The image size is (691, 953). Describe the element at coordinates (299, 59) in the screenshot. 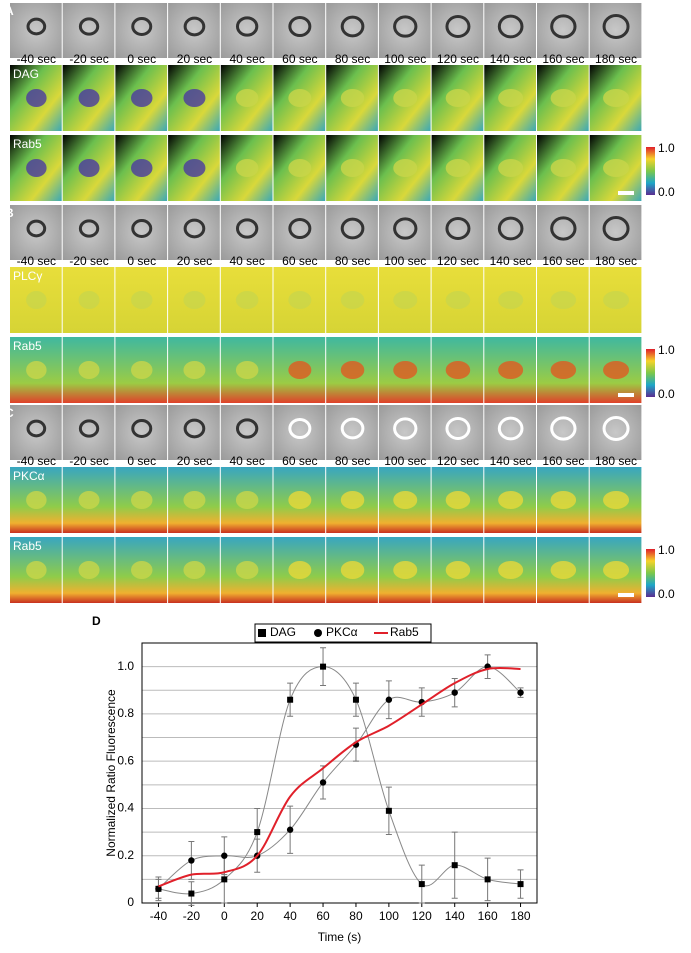

I see `time-label: 60 sec` at that location.